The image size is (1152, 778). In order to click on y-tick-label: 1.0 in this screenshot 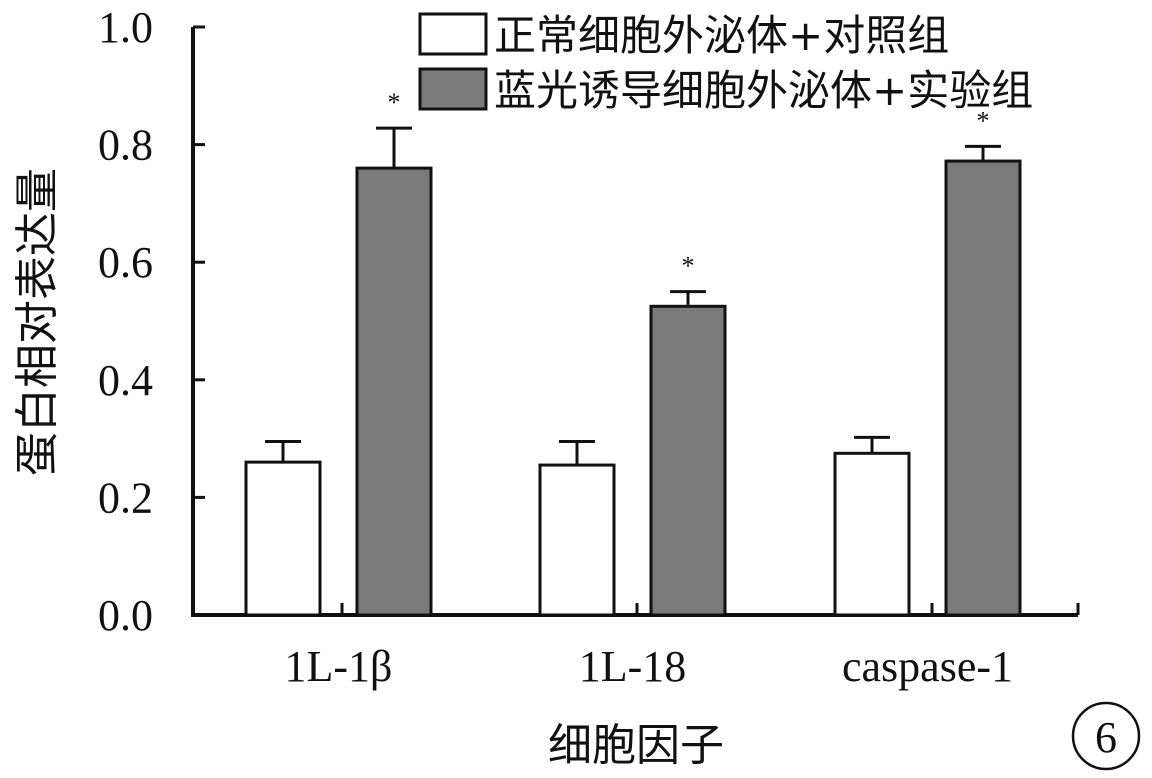, I will do `click(125, 27)`.